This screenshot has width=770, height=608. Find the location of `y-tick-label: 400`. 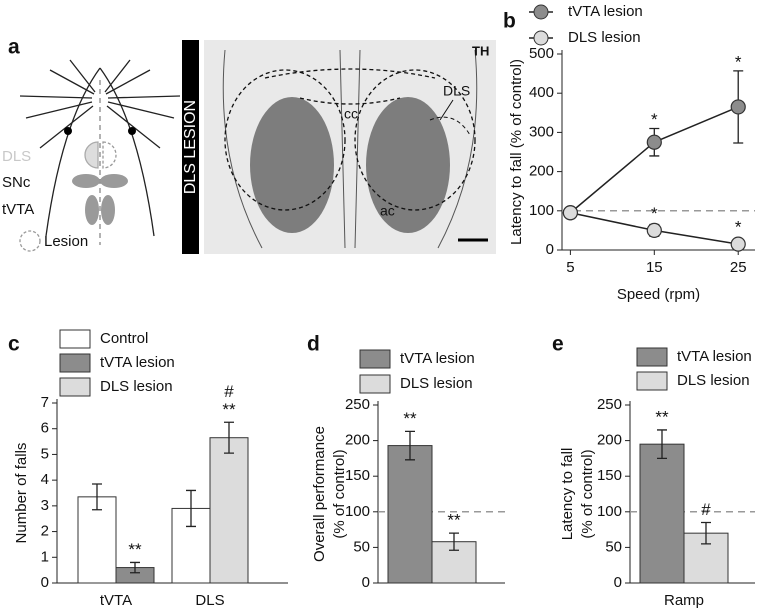

y-tick-label: 400 is located at coordinates (541, 92).